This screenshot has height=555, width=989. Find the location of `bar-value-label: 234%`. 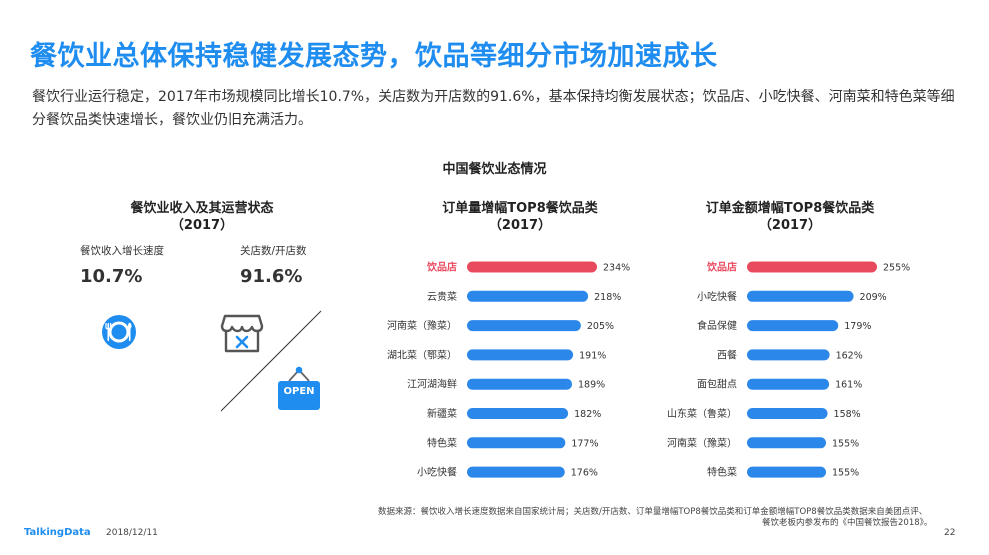

bar-value-label: 234% is located at coordinates (616, 268).